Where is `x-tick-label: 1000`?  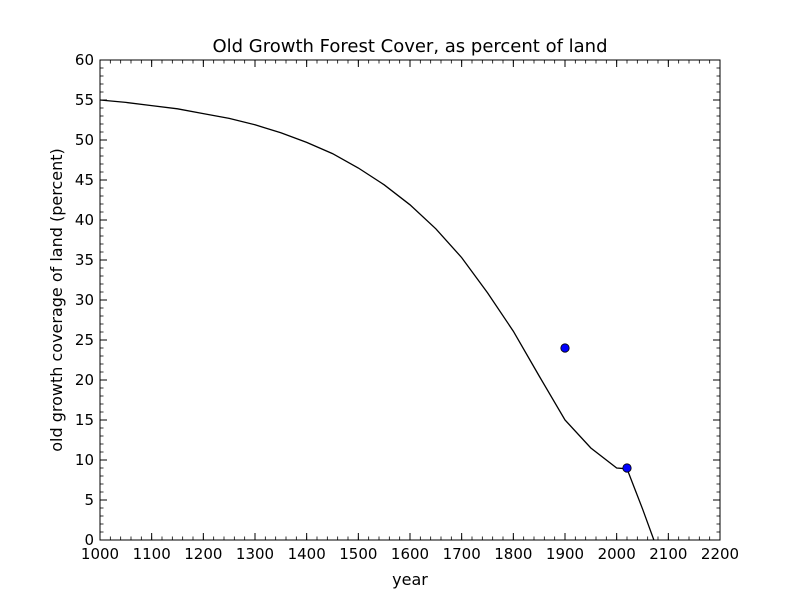
x-tick-label: 1000 is located at coordinates (100, 554).